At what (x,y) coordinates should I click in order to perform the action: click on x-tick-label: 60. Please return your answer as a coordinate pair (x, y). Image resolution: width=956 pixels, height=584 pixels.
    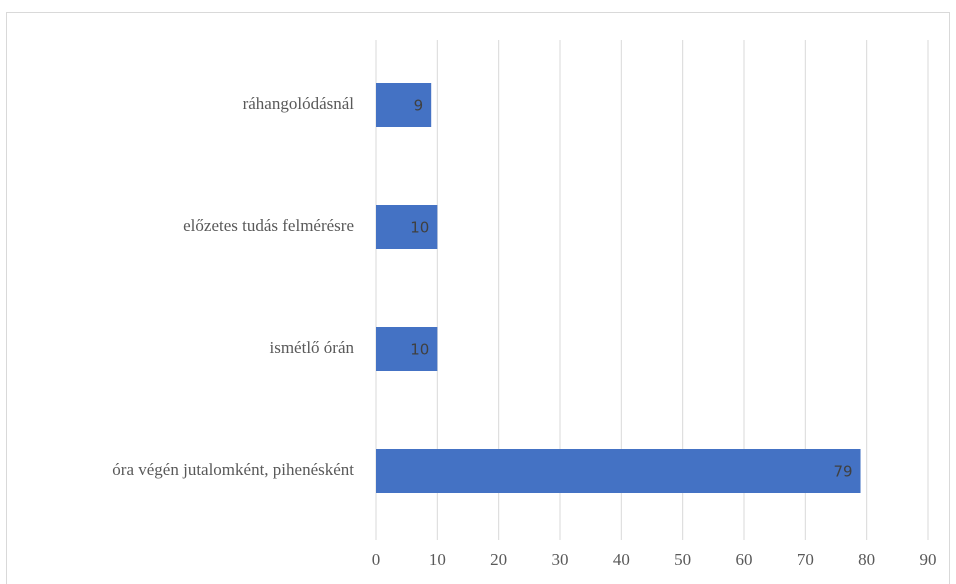
    Looking at the image, I should click on (744, 559).